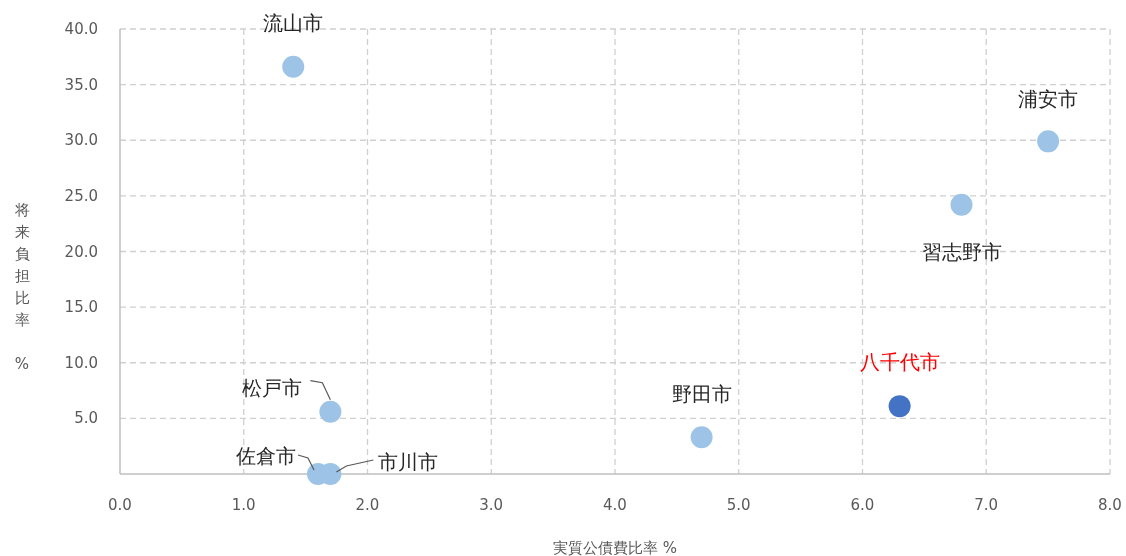 This screenshot has width=1126, height=556. Describe the element at coordinates (615, 547) in the screenshot. I see `x-axis-title: 実質公債費比率 %` at that location.